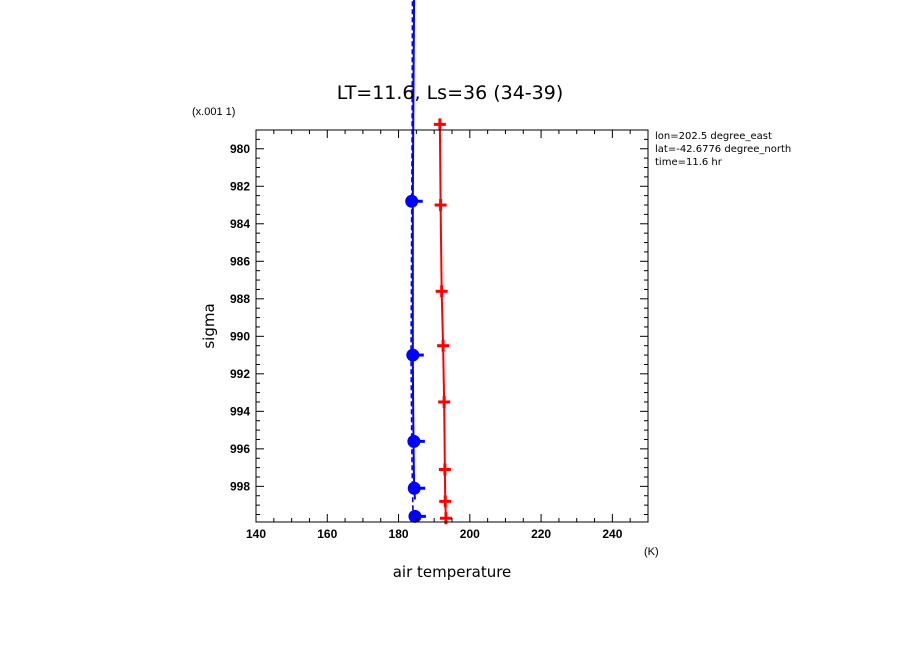 The height and width of the screenshot is (654, 904). Describe the element at coordinates (240, 224) in the screenshot. I see `y-tick-label: 984` at that location.